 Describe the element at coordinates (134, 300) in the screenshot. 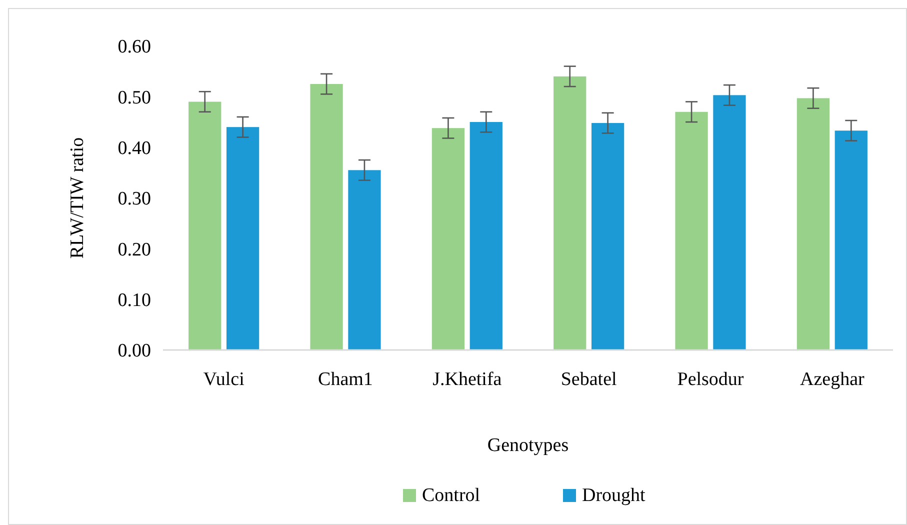

I see `y-tick-label: 0.10` at that location.